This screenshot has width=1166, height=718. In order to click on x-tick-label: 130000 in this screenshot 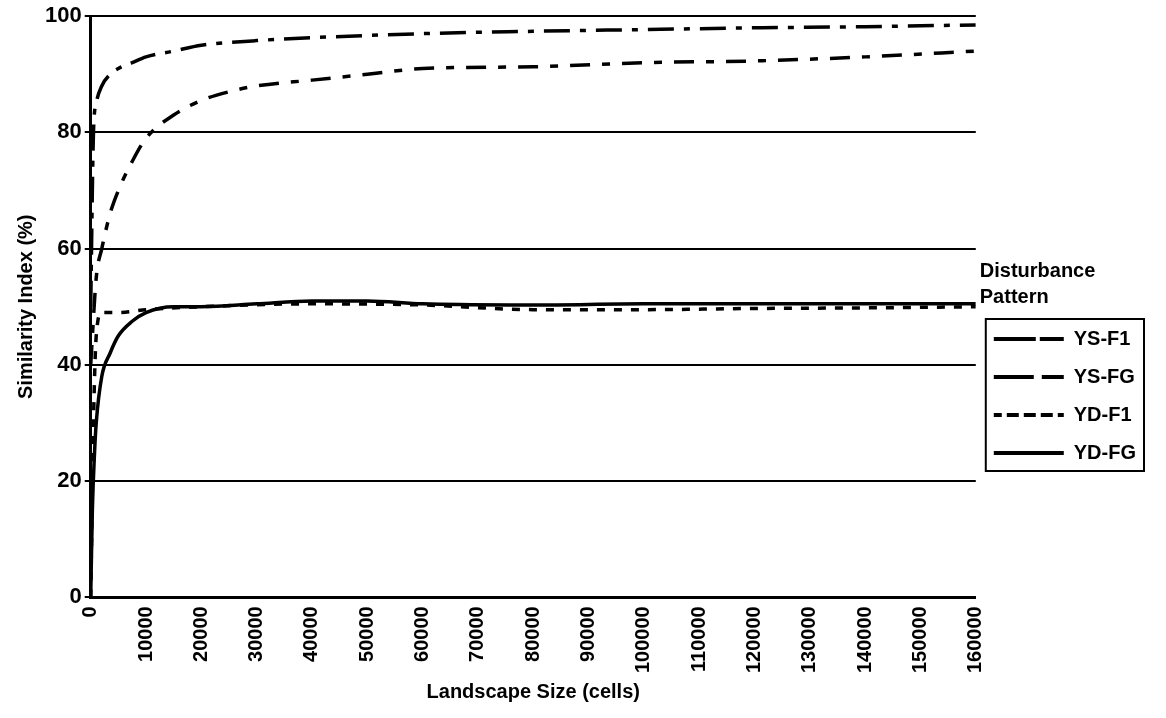, I will do `click(808, 640)`.